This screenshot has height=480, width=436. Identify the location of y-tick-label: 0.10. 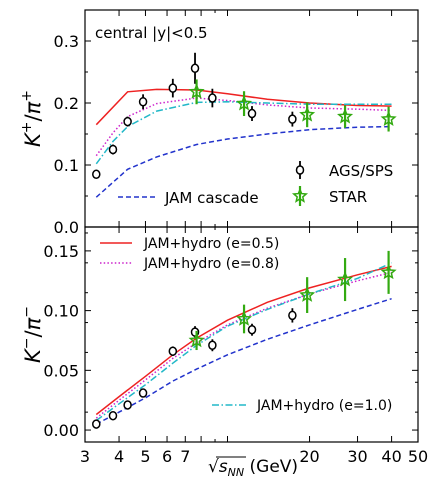
(61, 311).